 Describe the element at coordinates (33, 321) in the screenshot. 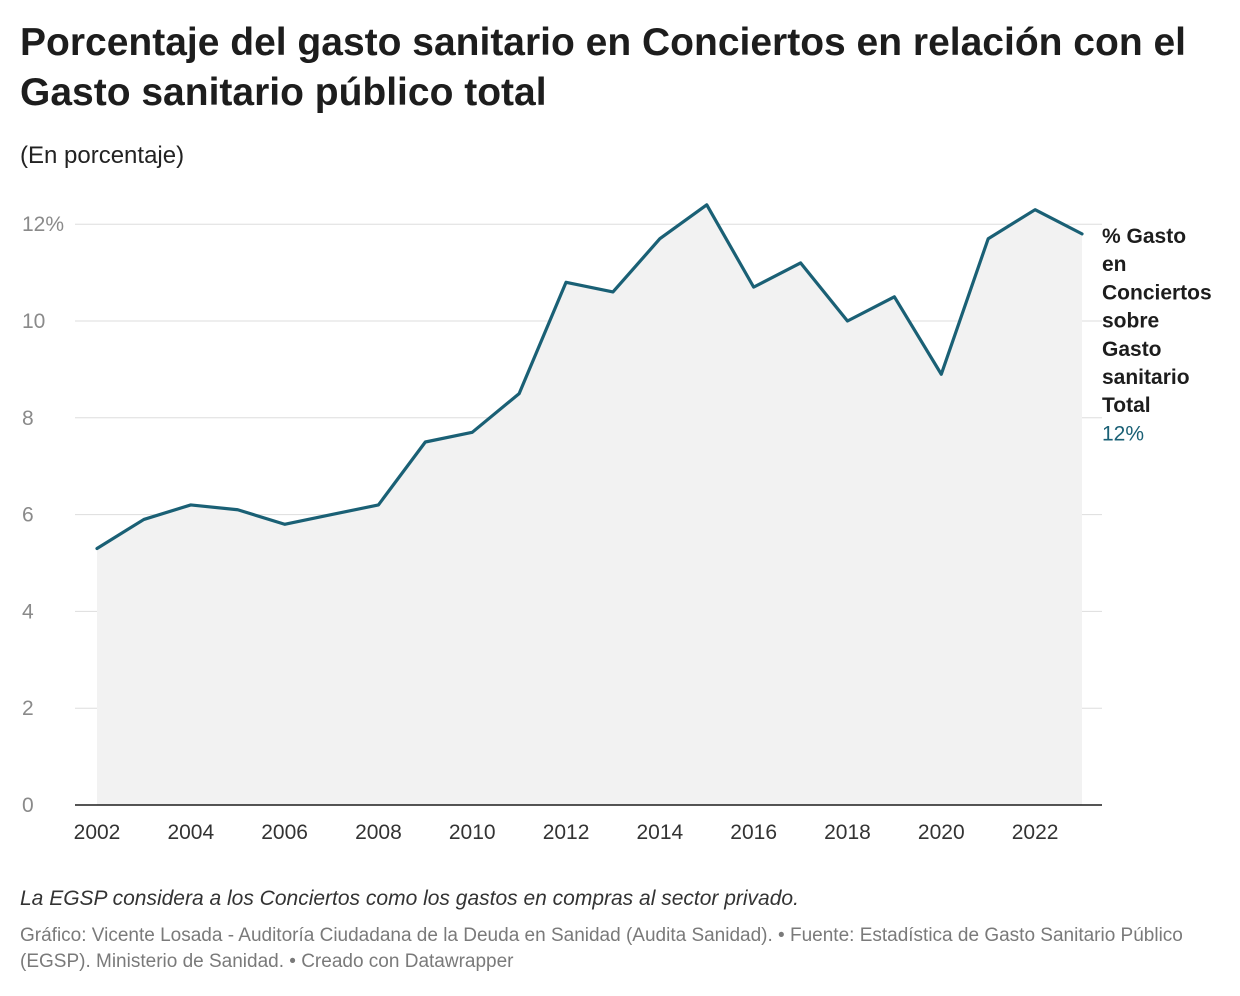

I see `y-tick-label: 10` at that location.